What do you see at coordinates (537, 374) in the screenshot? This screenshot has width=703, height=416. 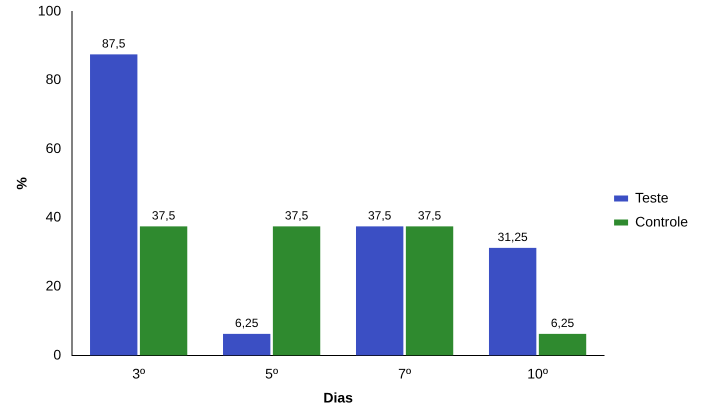 I see `x-tick-label: 10º` at bounding box center [537, 374].